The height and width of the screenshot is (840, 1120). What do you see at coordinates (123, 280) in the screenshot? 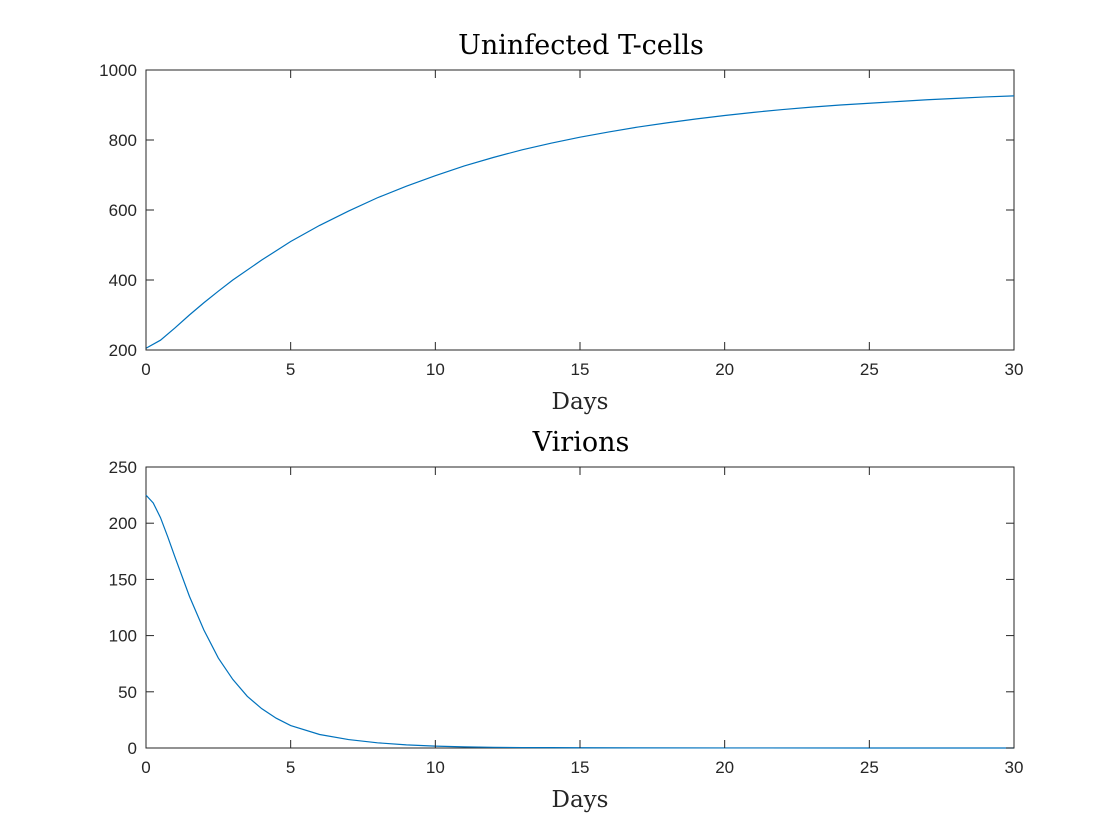
I see `y-tick-label: 400` at bounding box center [123, 280].